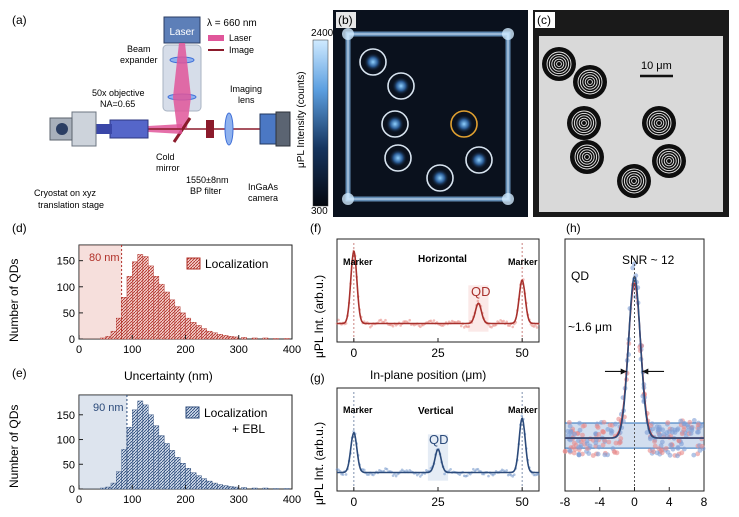 This screenshot has width=739, height=517. What do you see at coordinates (235, 413) in the screenshot?
I see `panel-e-legend-1: Localization` at bounding box center [235, 413].